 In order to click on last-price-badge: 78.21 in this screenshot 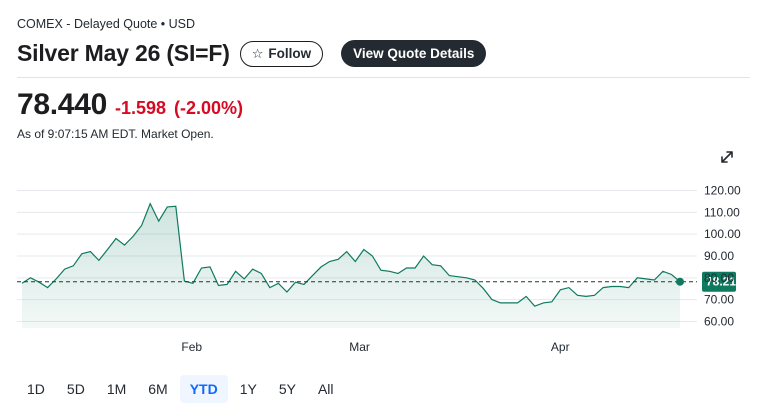, I will do `click(719, 281)`.